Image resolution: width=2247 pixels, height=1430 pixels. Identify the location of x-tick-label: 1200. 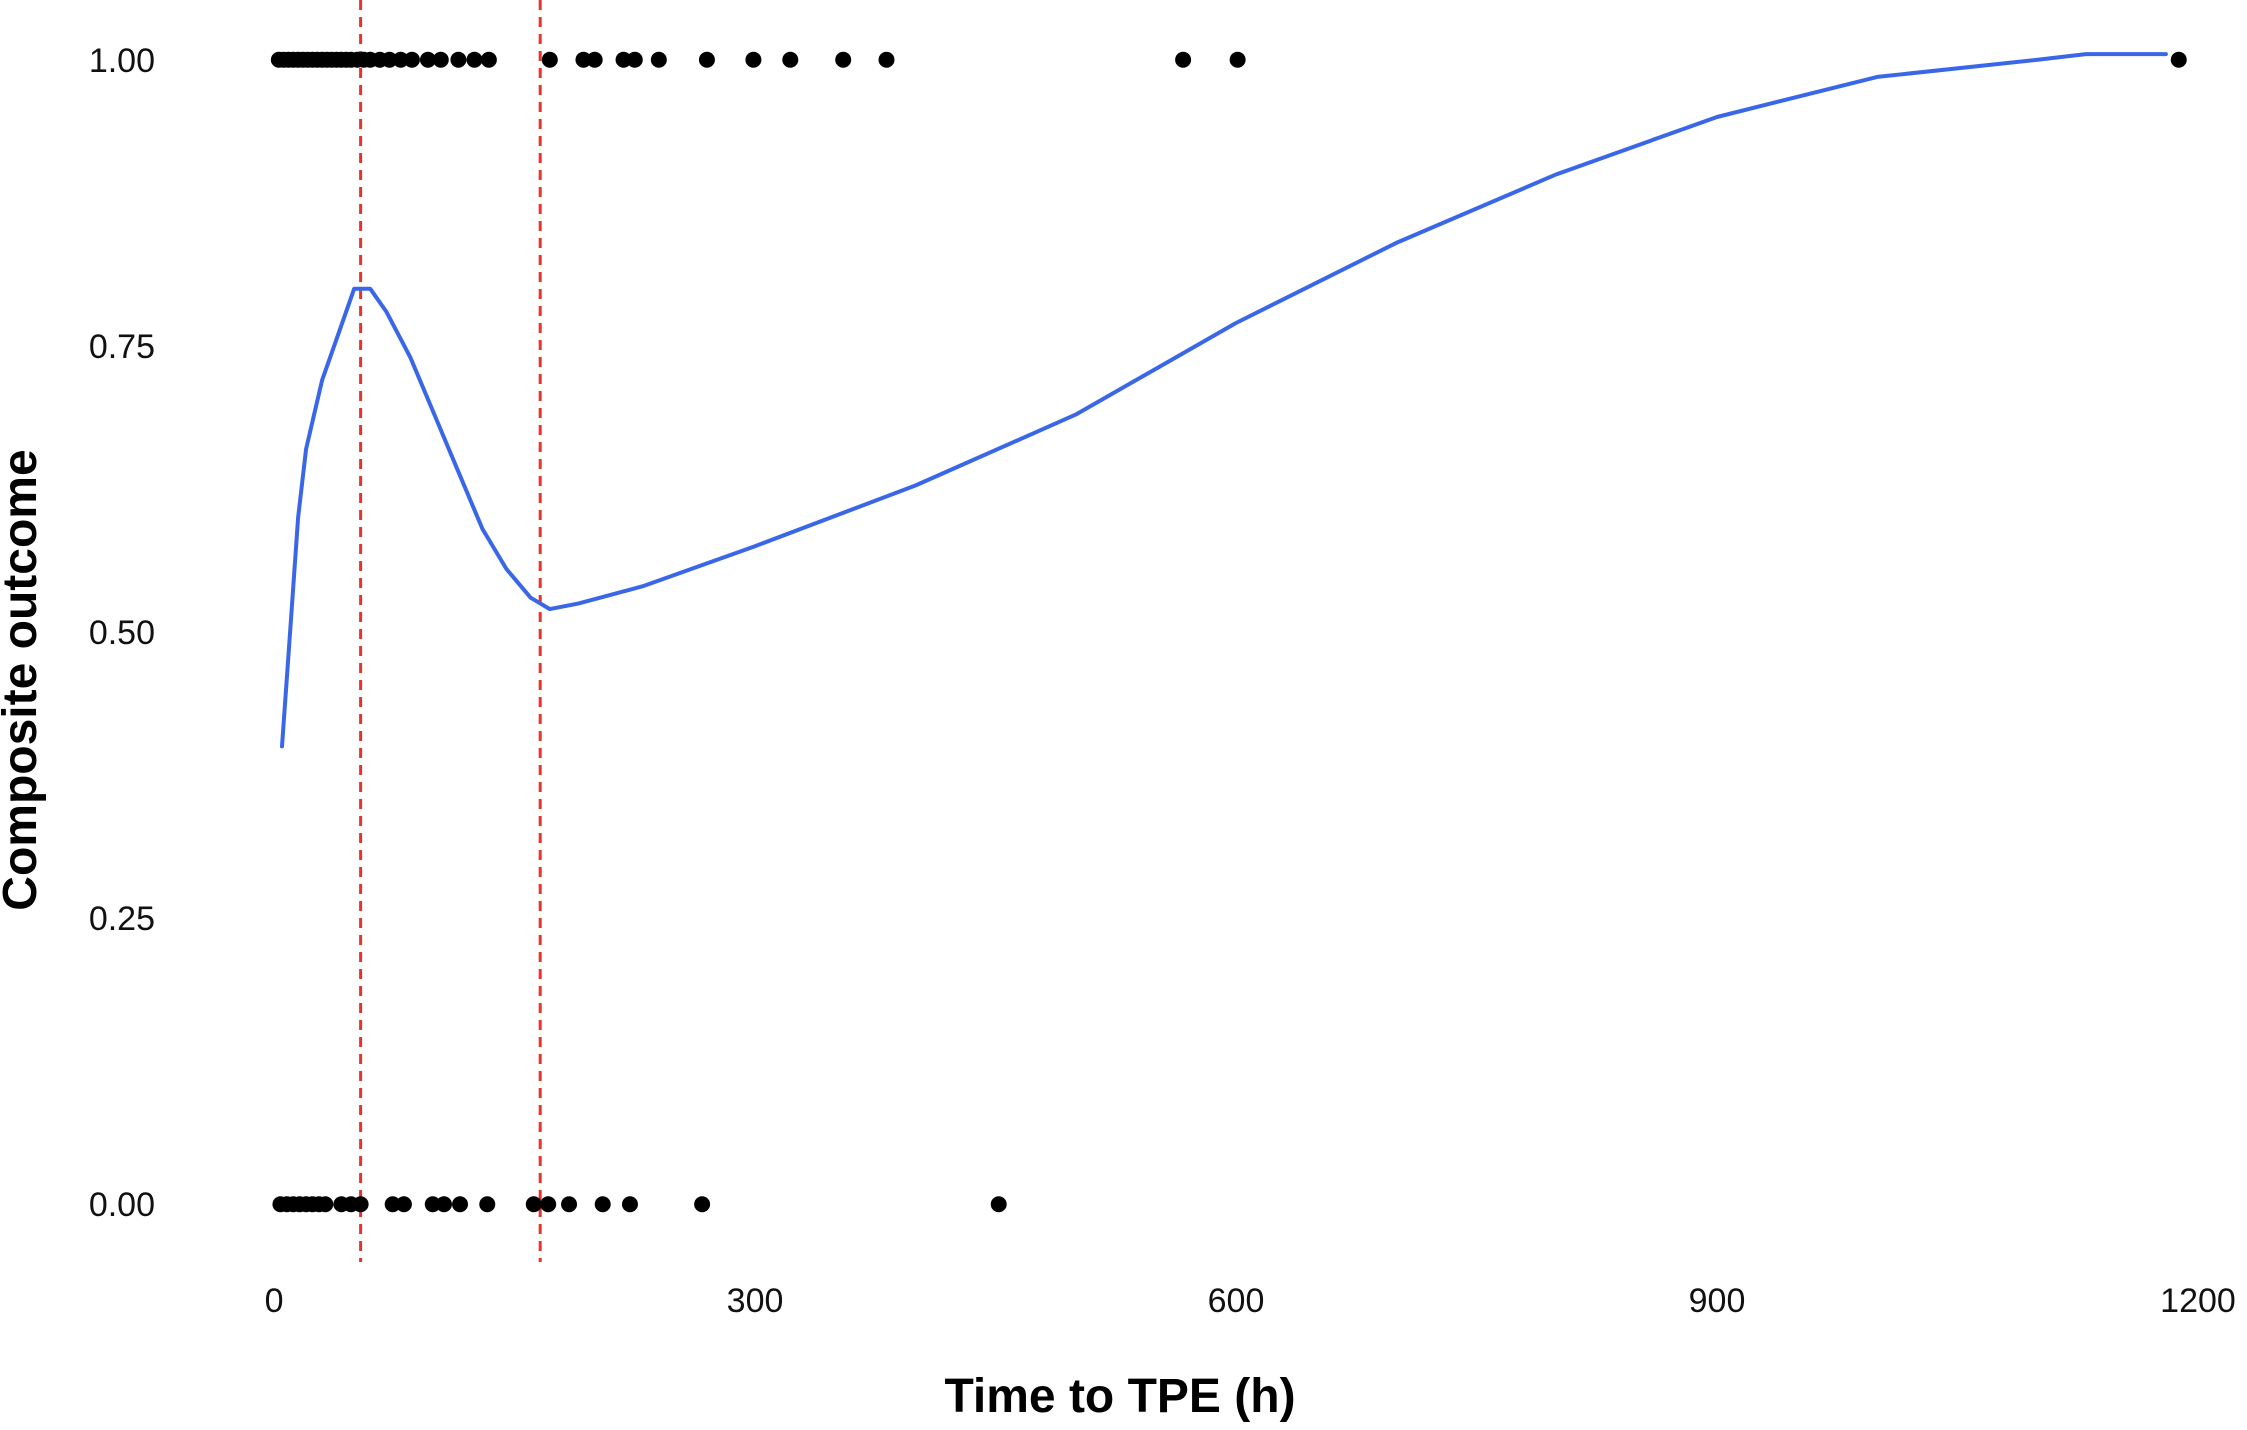
(2198, 1301).